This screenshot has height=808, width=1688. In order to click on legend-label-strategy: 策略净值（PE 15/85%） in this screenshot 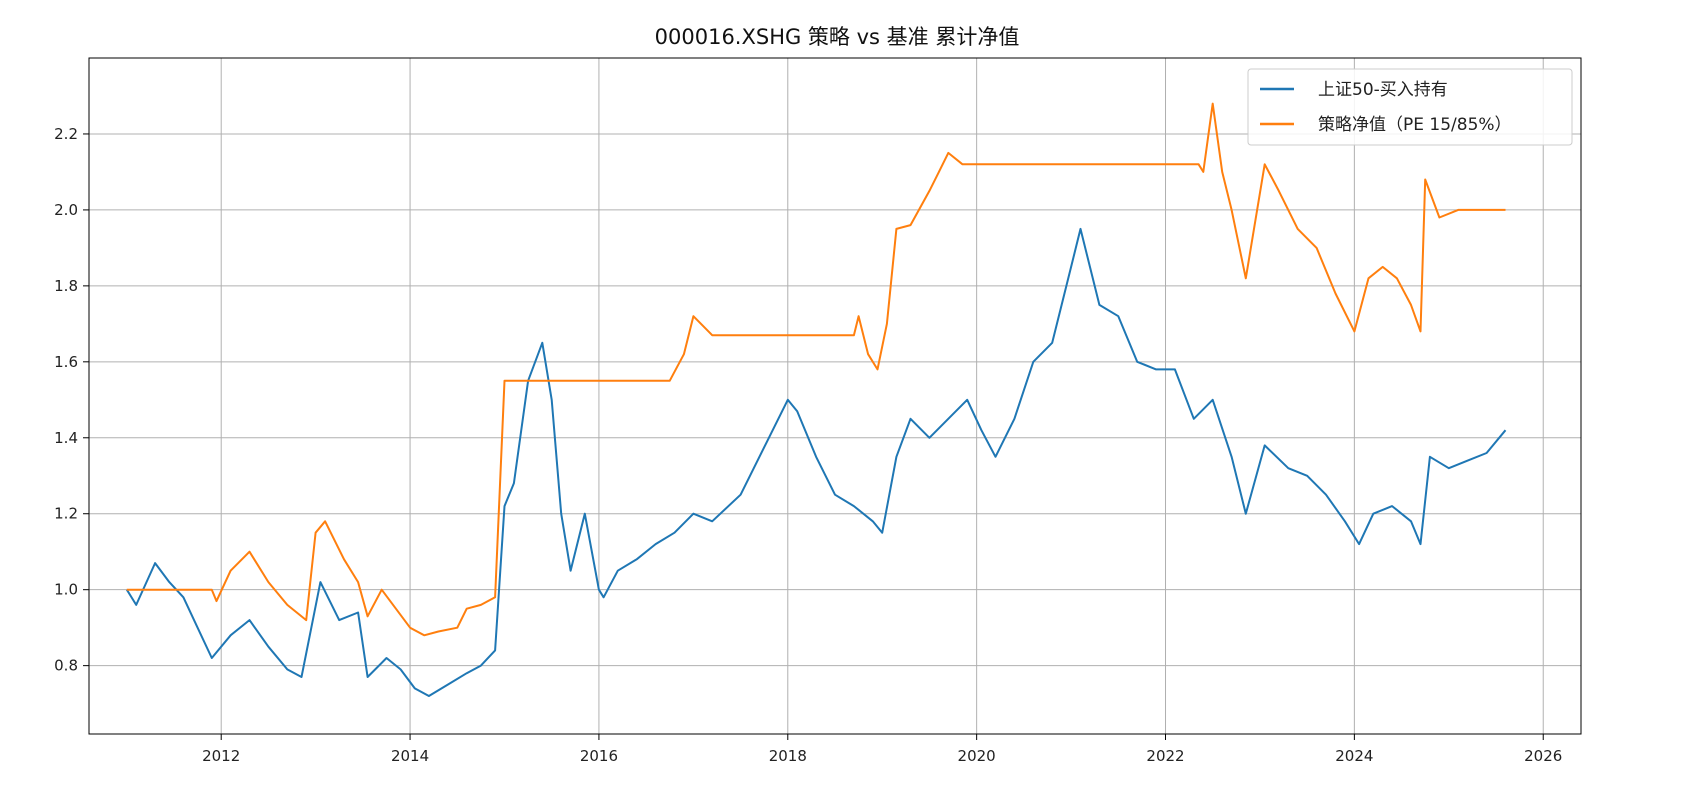, I will do `click(1415, 125)`.